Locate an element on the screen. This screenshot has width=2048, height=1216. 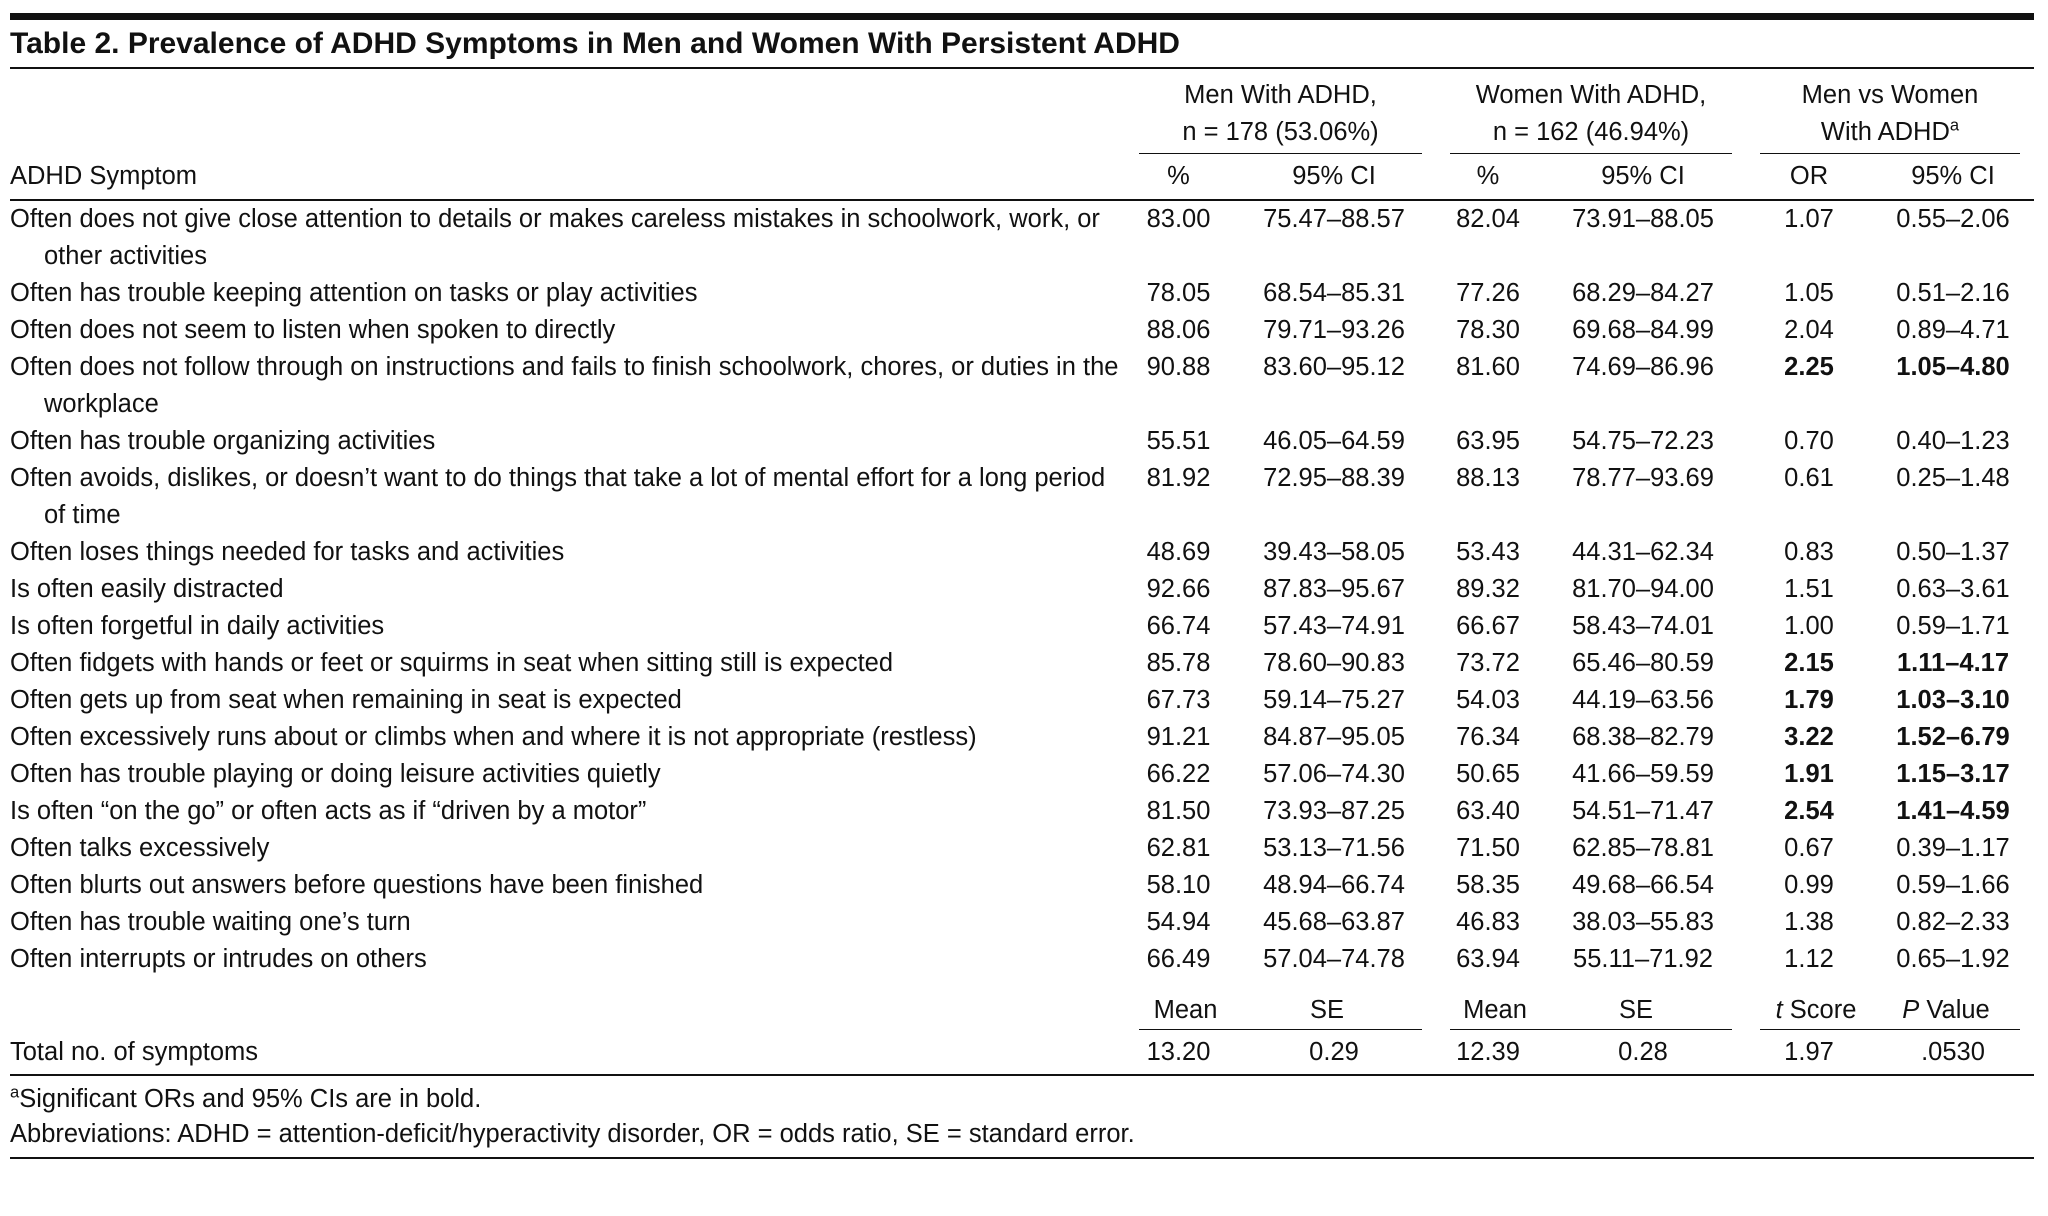
value: 1.38 is located at coordinates (1809, 922).